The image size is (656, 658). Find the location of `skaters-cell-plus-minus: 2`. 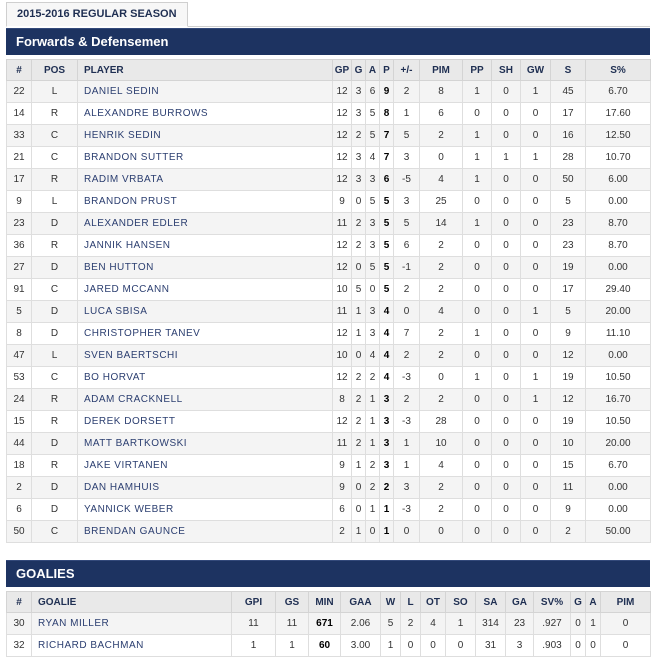

skaters-cell-plus-minus: 2 is located at coordinates (406, 399).